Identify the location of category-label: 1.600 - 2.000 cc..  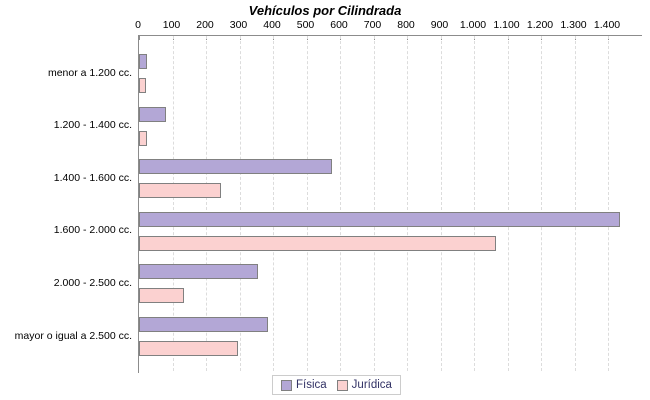
(92, 230).